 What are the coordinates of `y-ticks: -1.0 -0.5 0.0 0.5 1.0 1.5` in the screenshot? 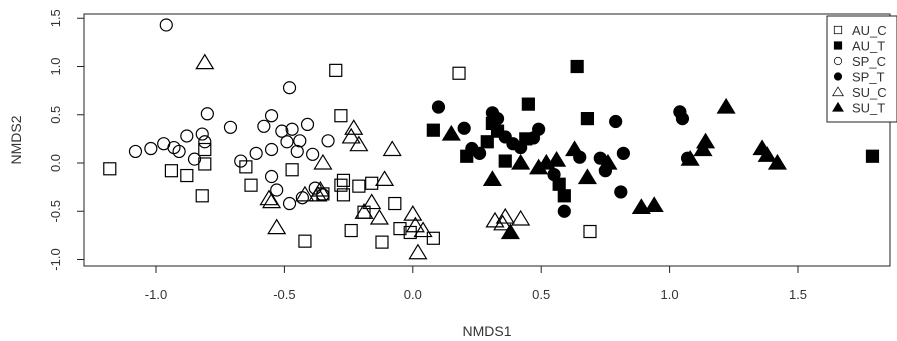 It's located at (66, 140).